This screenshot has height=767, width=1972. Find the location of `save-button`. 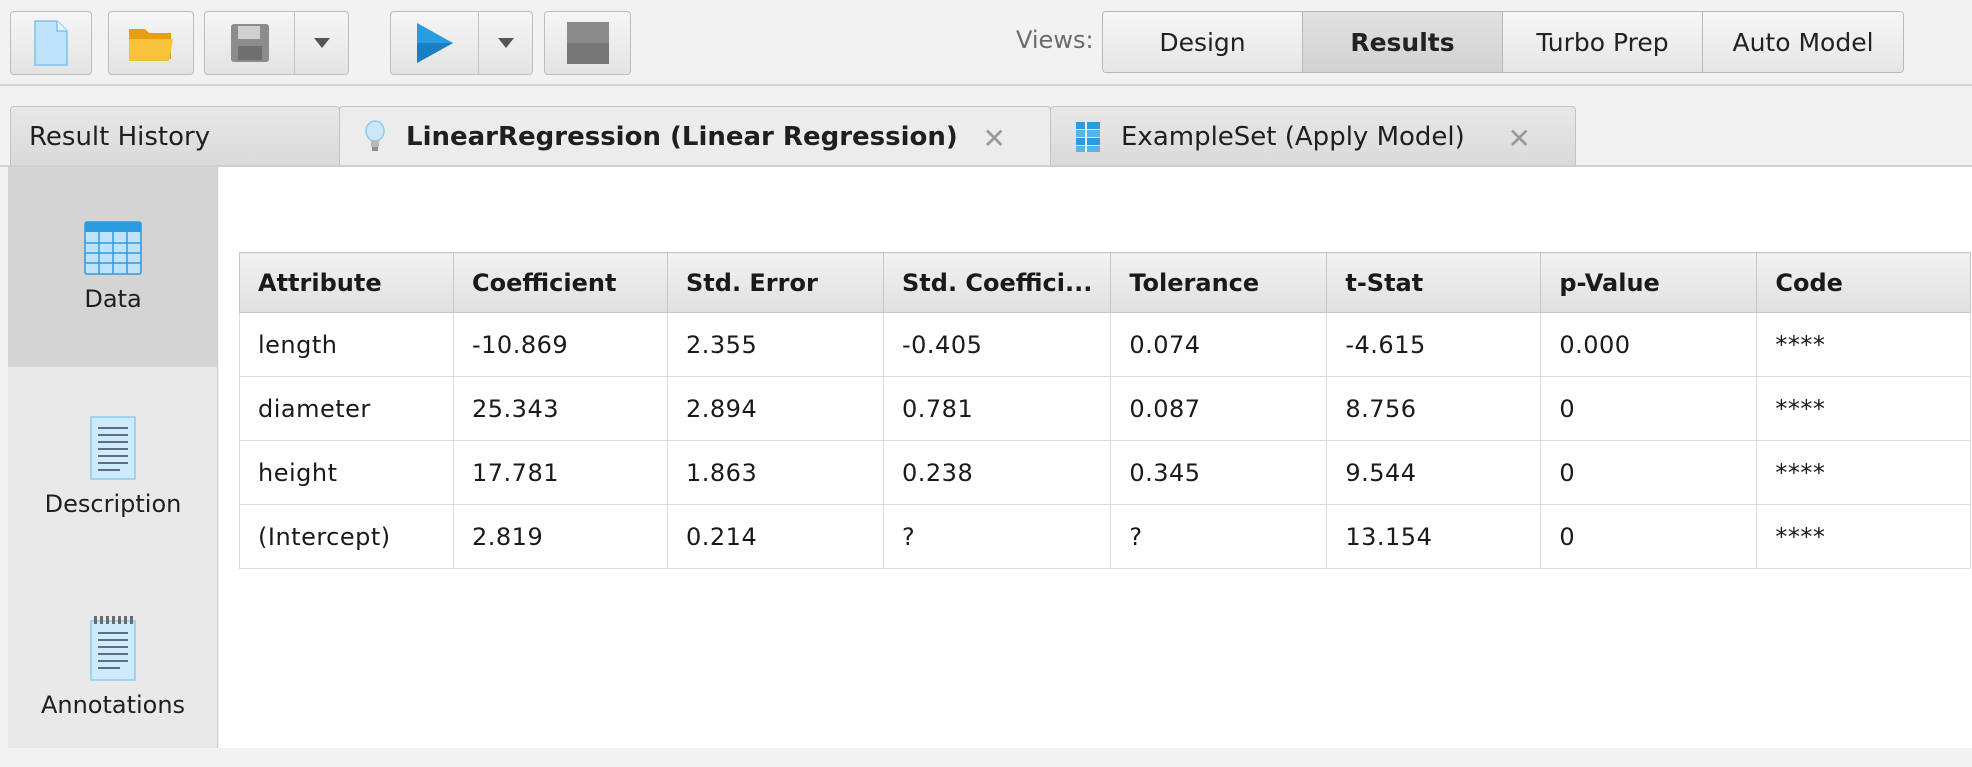

save-button is located at coordinates (249, 43).